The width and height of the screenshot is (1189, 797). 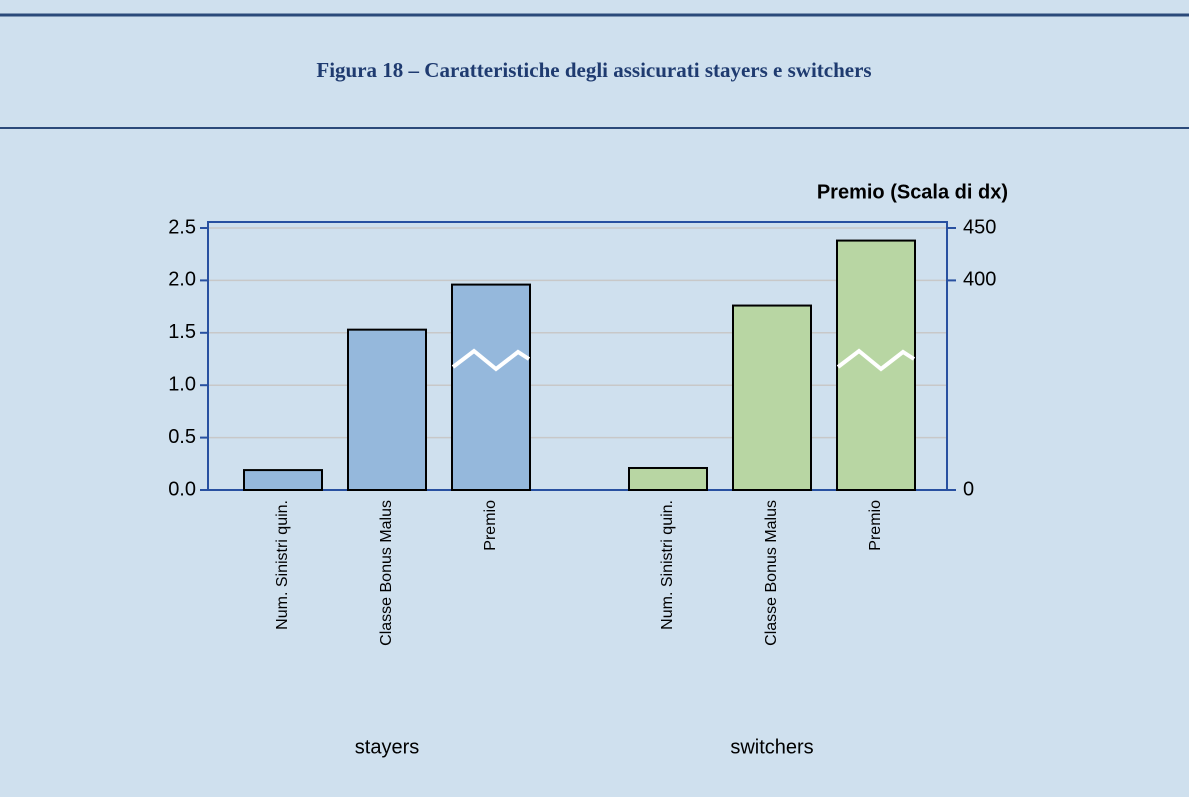 What do you see at coordinates (912, 192) in the screenshot?
I see `y2-axis-title: Premio (Scala di dx)` at bounding box center [912, 192].